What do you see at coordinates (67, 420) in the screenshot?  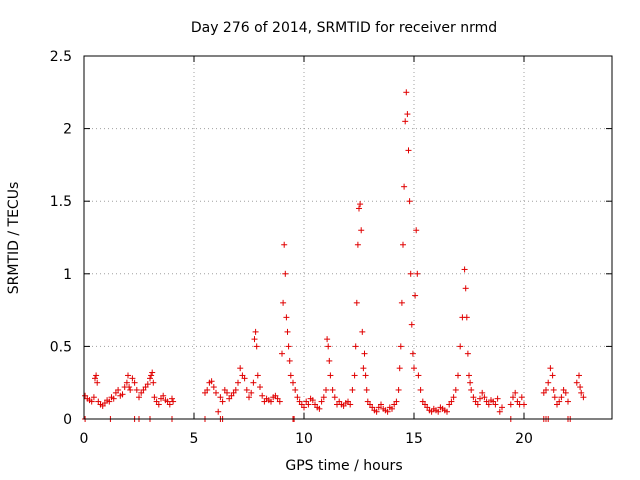 I see `y-tick-label: 0` at bounding box center [67, 420].